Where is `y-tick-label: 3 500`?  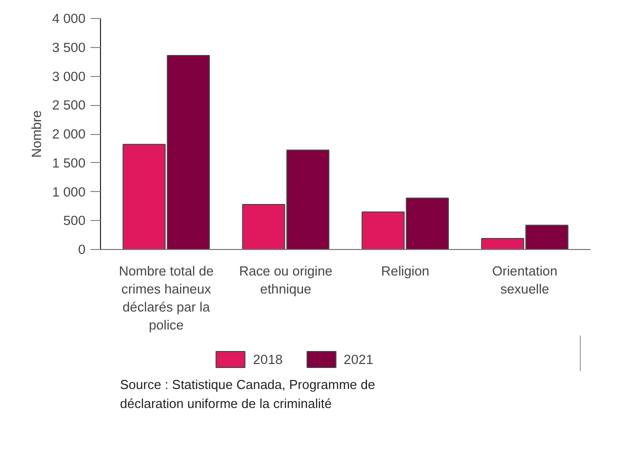 y-tick-label: 3 500 is located at coordinates (69, 47).